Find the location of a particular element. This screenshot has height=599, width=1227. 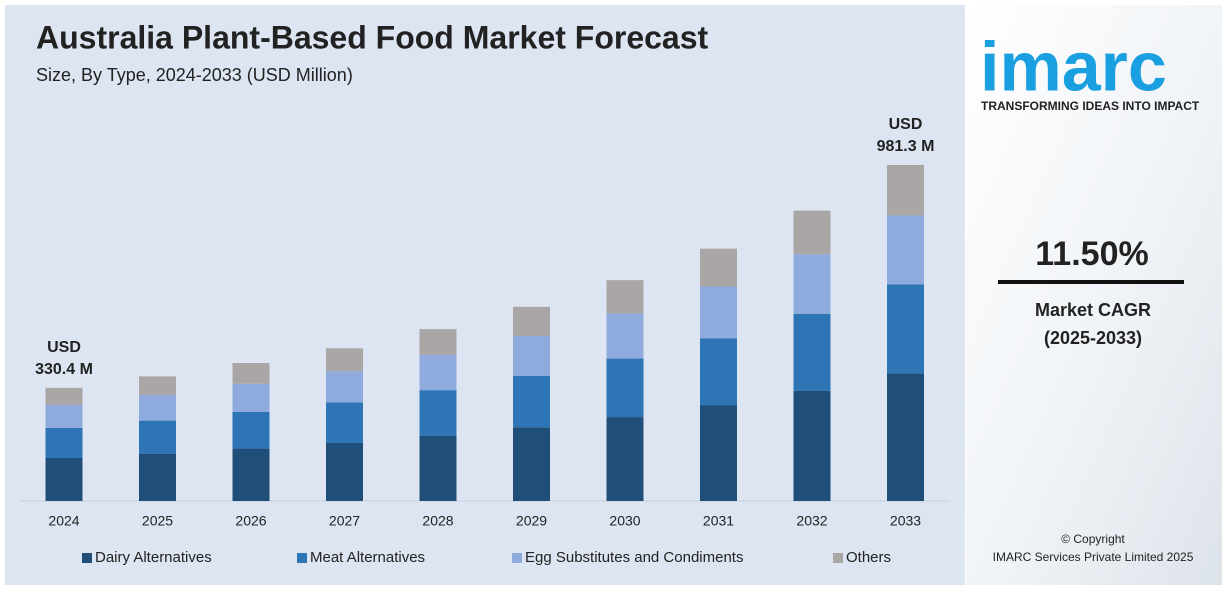

company: IMARC Services Private Limited 2025 is located at coordinates (1093, 557).